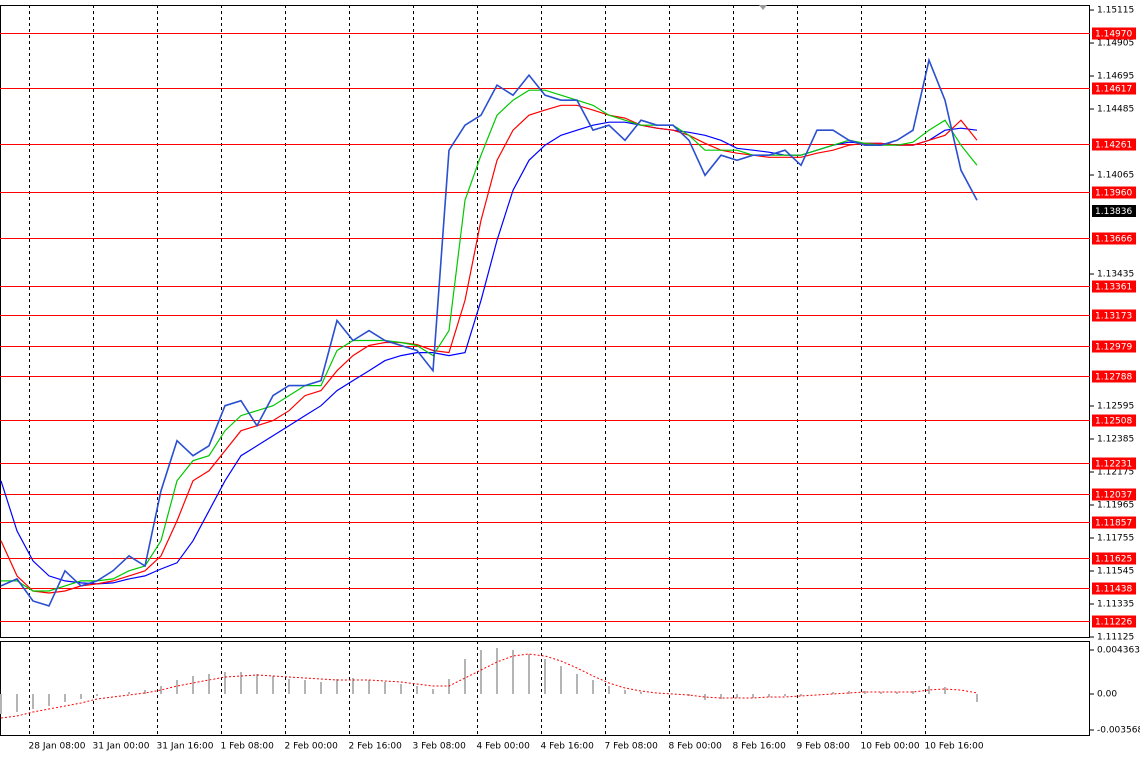 The image size is (1140, 757). I want to click on level-label: 1.12508, so click(1113, 422).